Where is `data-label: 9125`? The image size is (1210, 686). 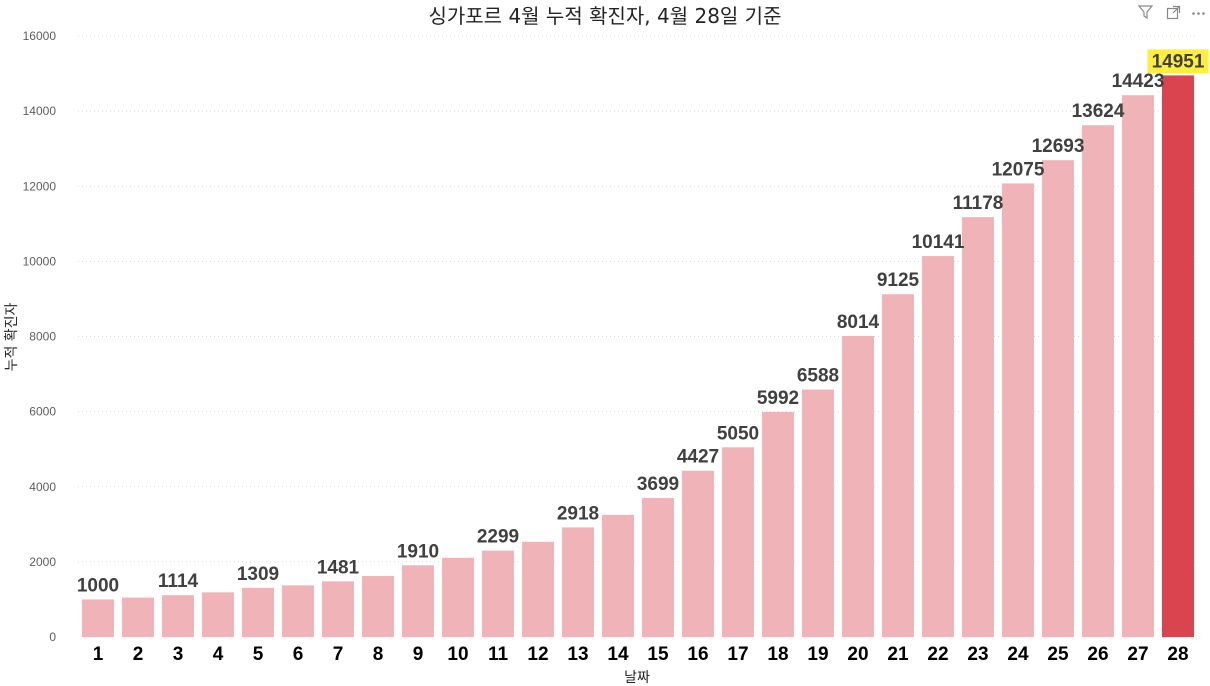
data-label: 9125 is located at coordinates (898, 280).